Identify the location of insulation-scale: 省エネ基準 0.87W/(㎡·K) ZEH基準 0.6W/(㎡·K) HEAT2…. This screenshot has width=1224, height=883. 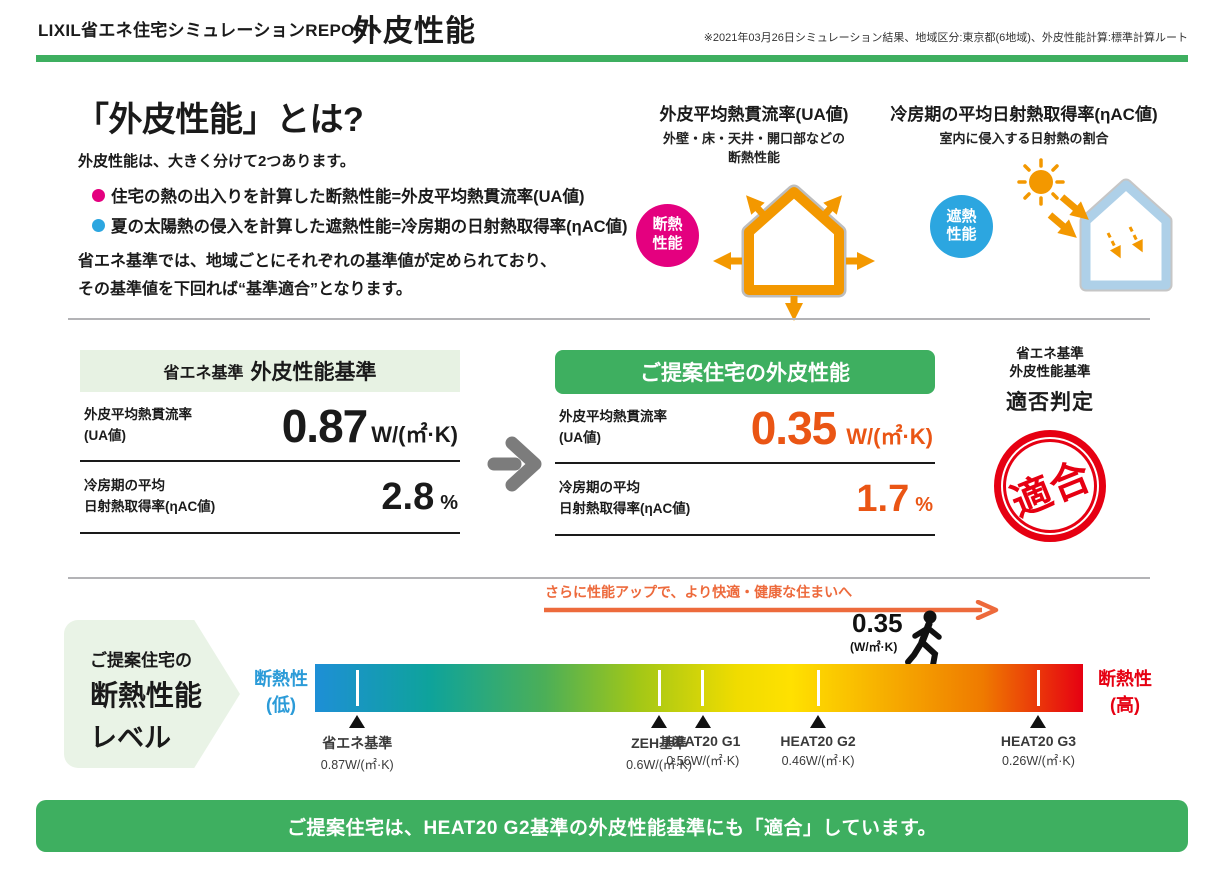
(699, 721).